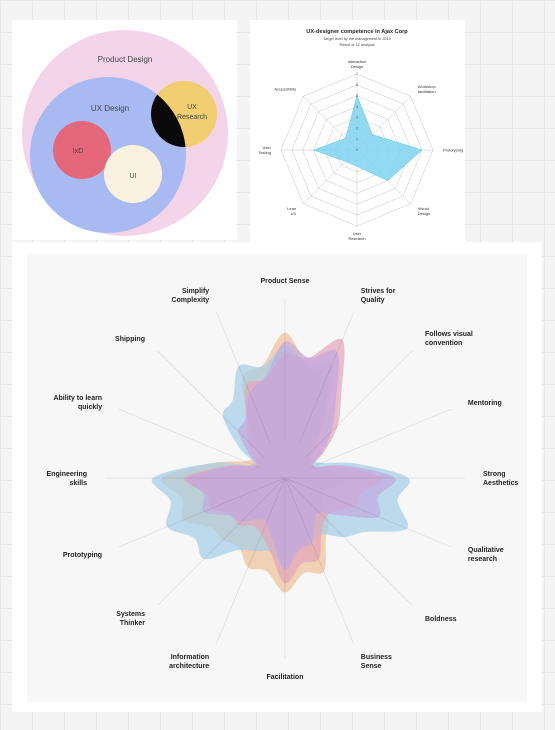 The width and height of the screenshot is (555, 730). What do you see at coordinates (291, 208) in the screenshot?
I see `radar-axis-label: Lean` at bounding box center [291, 208].